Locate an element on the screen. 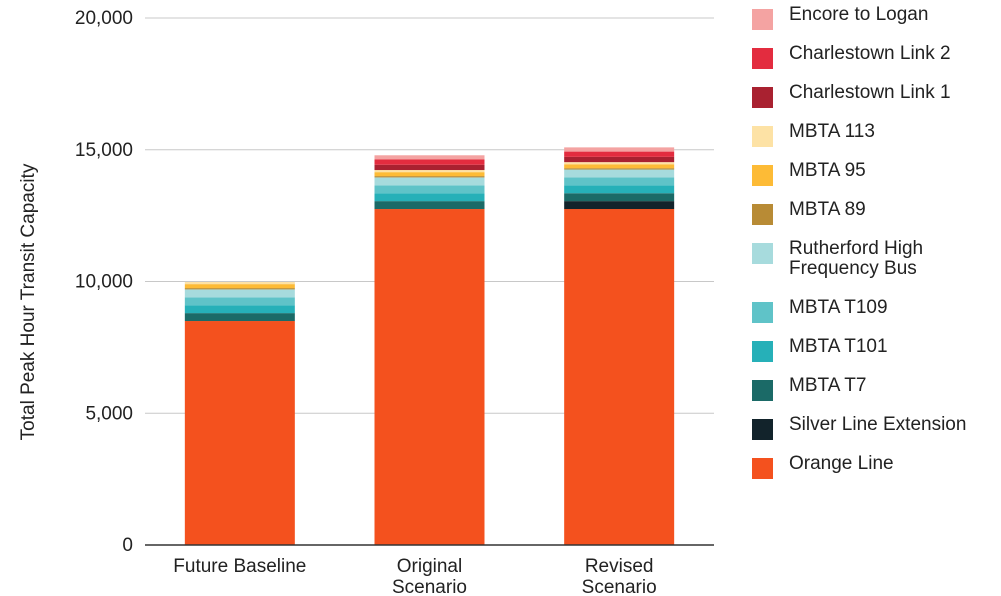  legend-item: Charlestown Link 2 is located at coordinates (875, 56).